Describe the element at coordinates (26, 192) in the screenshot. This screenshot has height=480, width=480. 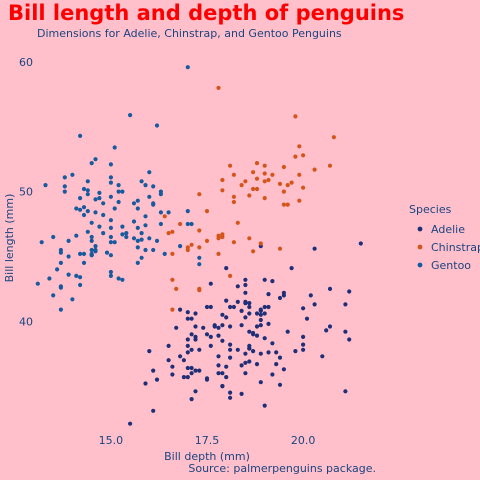
I see `y-axis-ticks: 40 50 60` at that location.